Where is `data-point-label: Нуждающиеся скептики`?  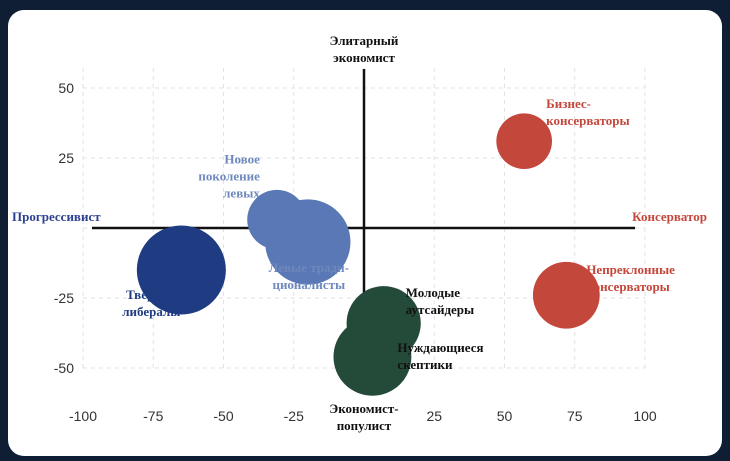
data-point-label: Нуждающиеся скептики is located at coordinates (440, 356).